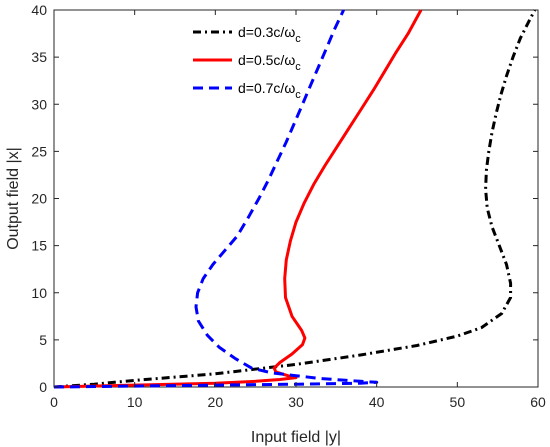 This screenshot has height=447, width=550. I want to click on legend: d=0.3c/ωc d=0.5c/ωc d=0.7c/ωc, so click(247, 62).